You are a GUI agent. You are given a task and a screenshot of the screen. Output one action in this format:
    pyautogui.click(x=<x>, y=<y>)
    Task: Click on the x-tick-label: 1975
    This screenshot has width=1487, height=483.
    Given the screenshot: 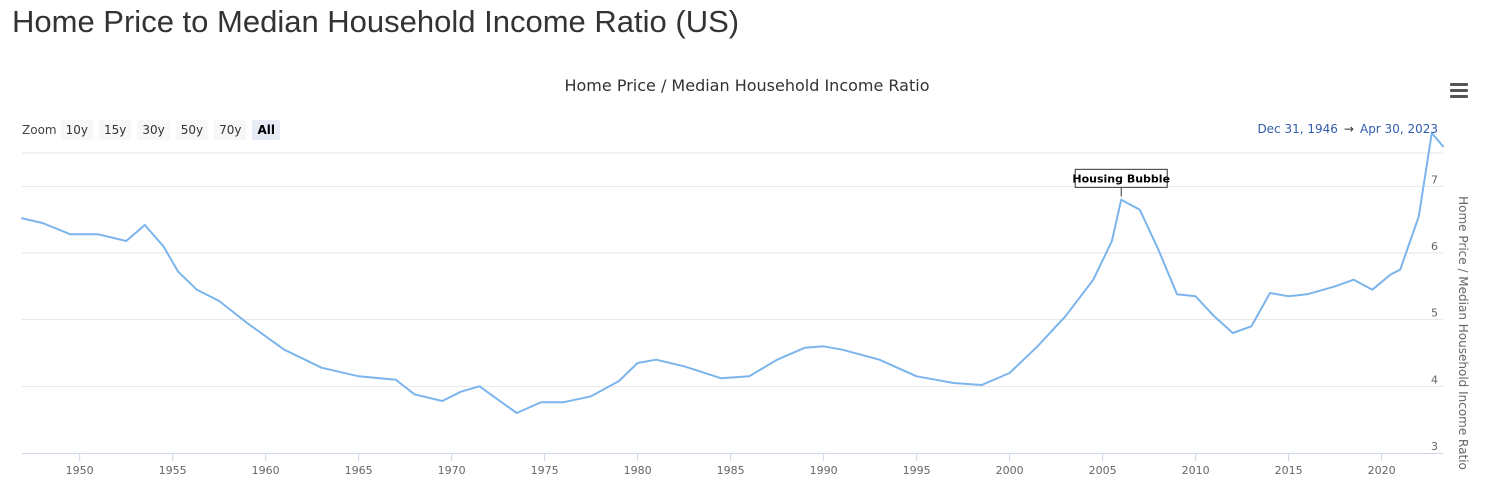 What is the action you would take?
    pyautogui.click(x=545, y=470)
    